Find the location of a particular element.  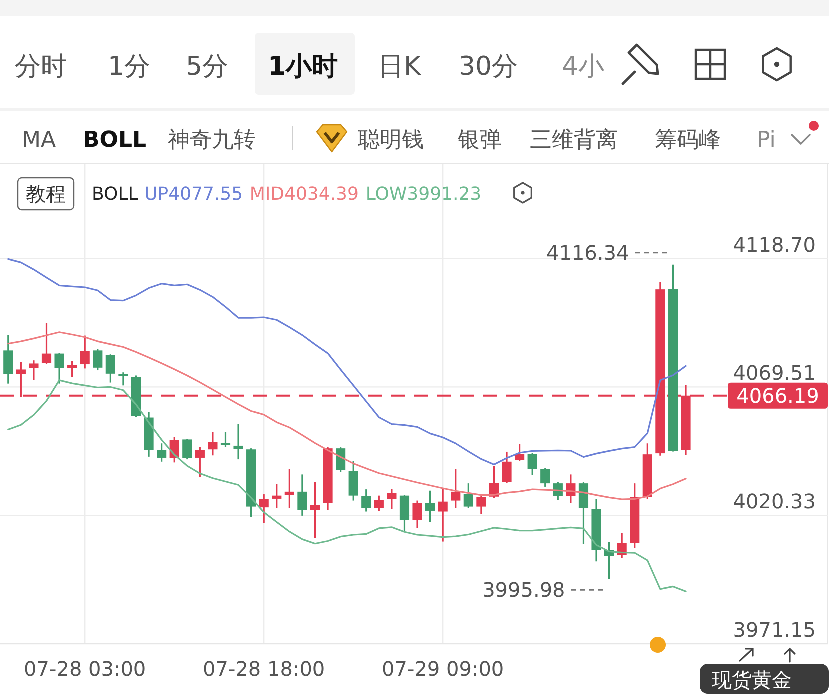

text: 5分 is located at coordinates (207, 67).